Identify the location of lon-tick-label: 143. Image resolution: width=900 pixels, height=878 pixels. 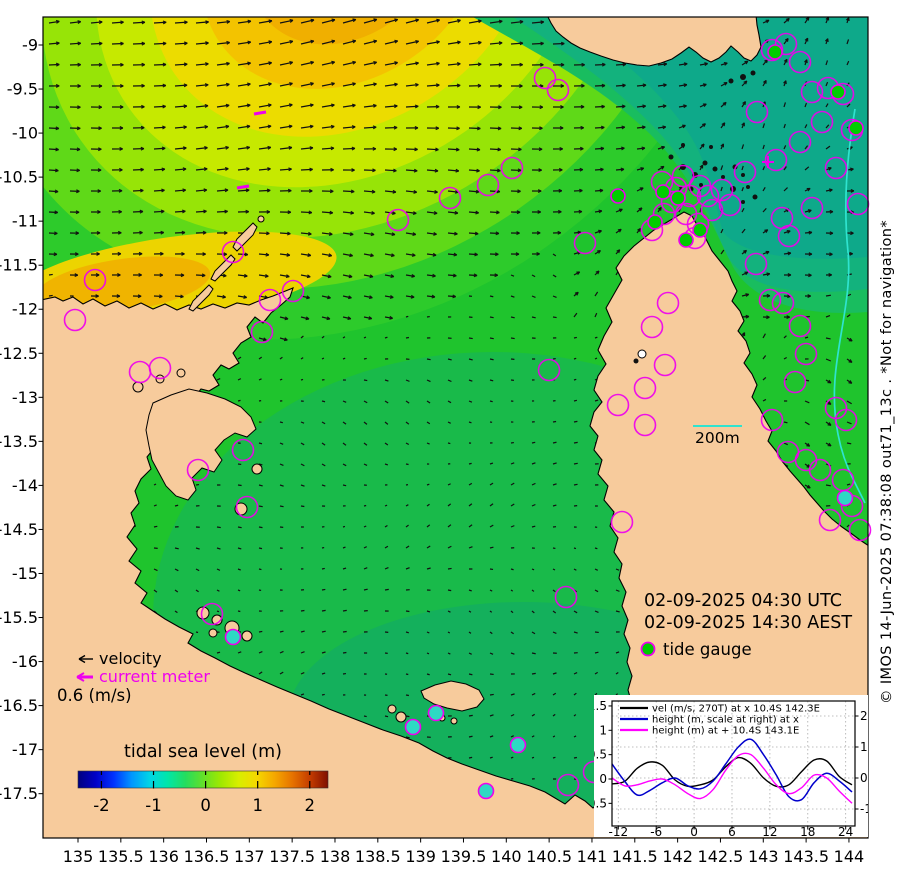
(763, 856).